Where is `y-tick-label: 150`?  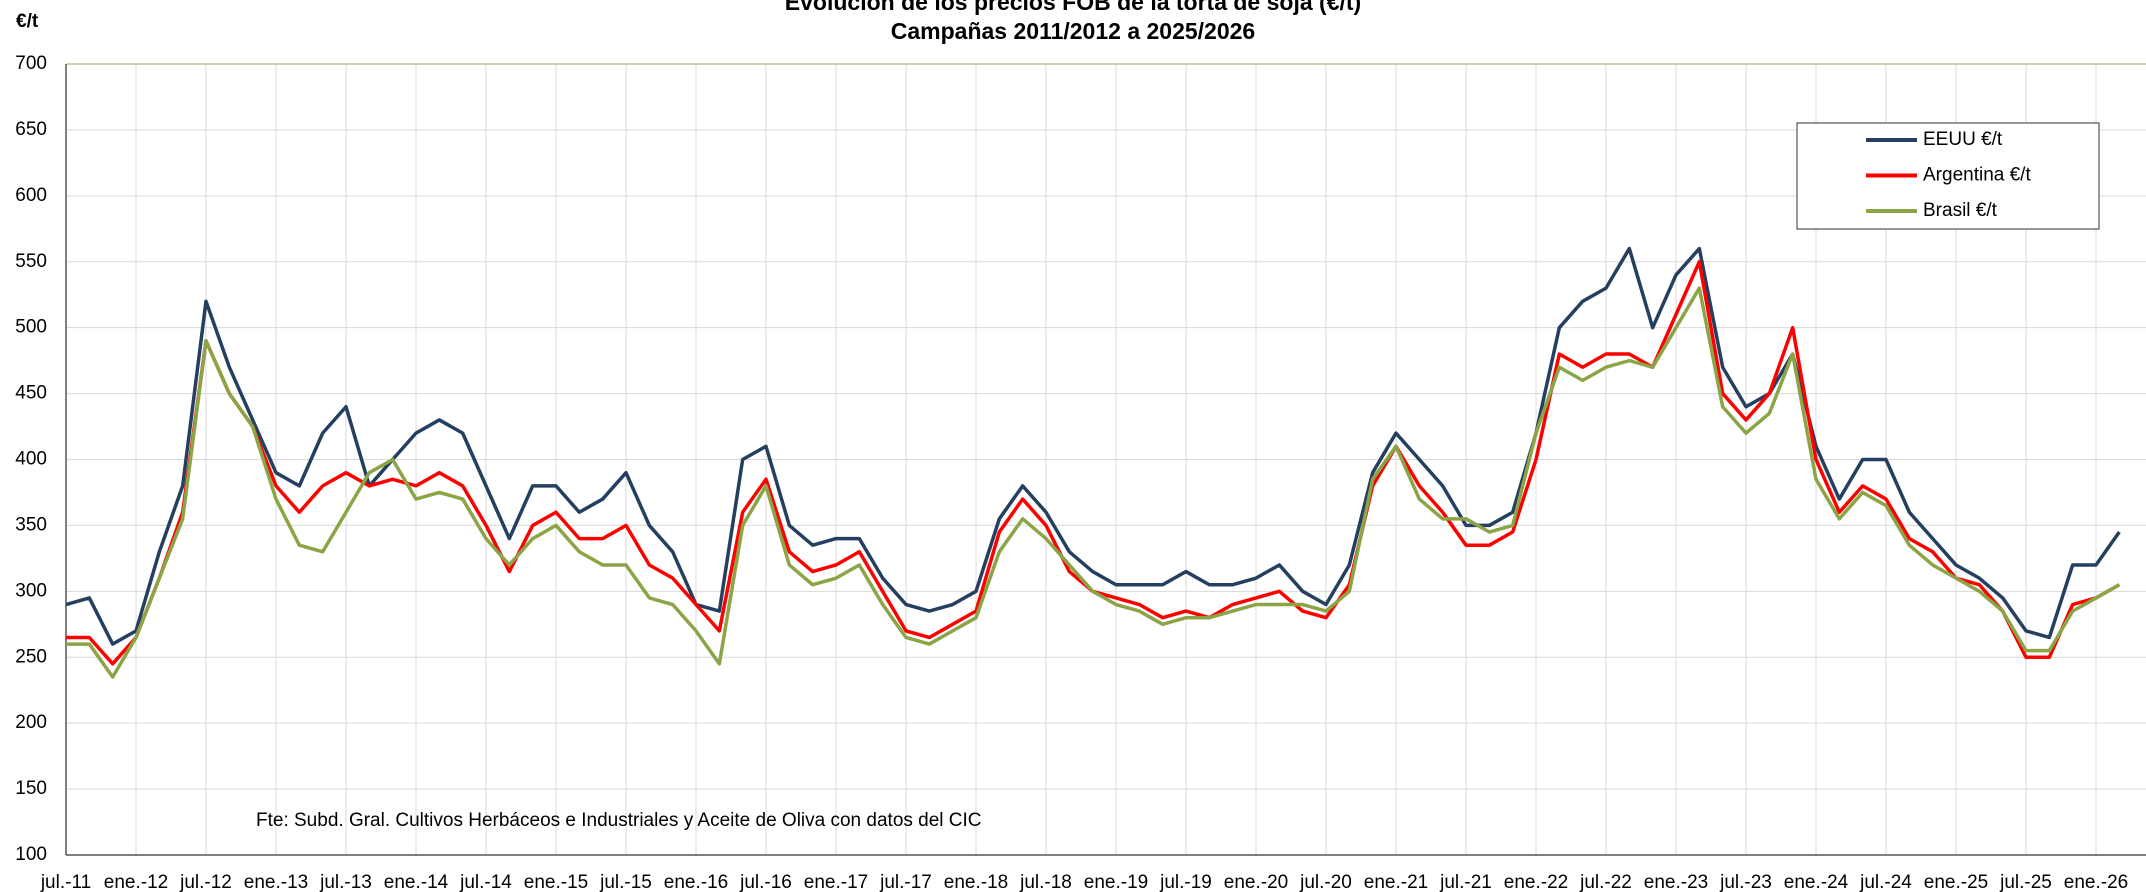
y-tick-label: 150 is located at coordinates (31, 788).